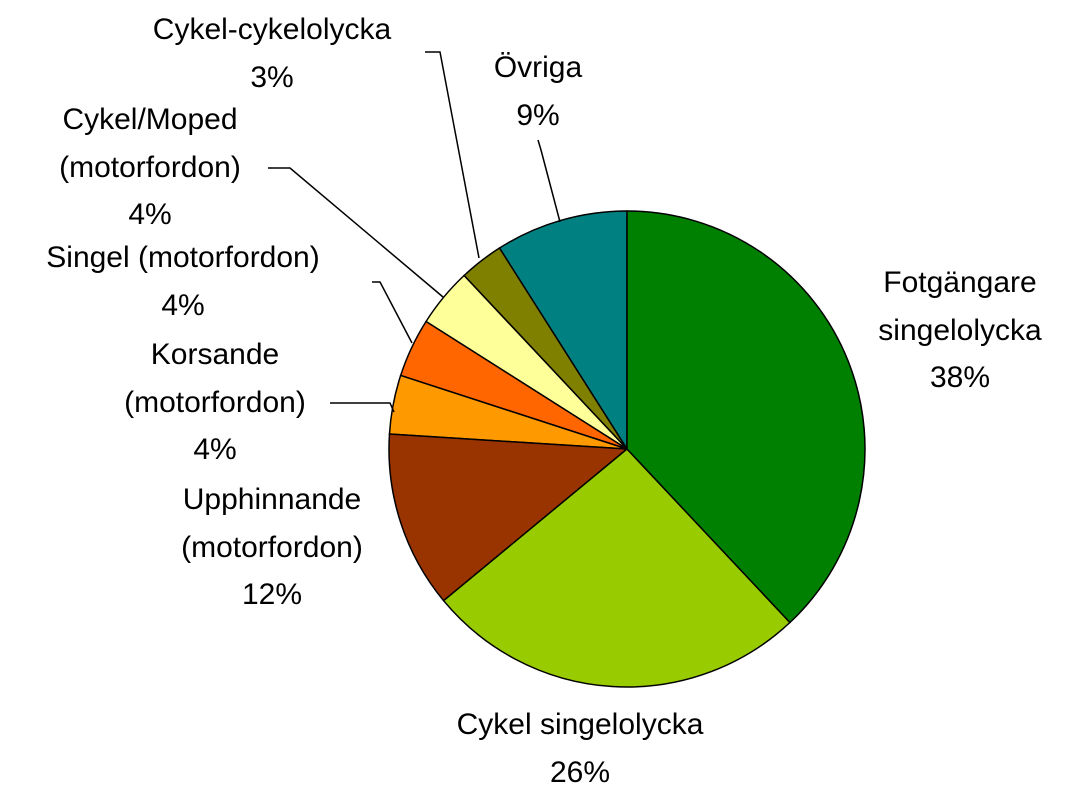 The height and width of the screenshot is (796, 1068). Describe the element at coordinates (538, 68) in the screenshot. I see `category-name: Övriga` at that location.